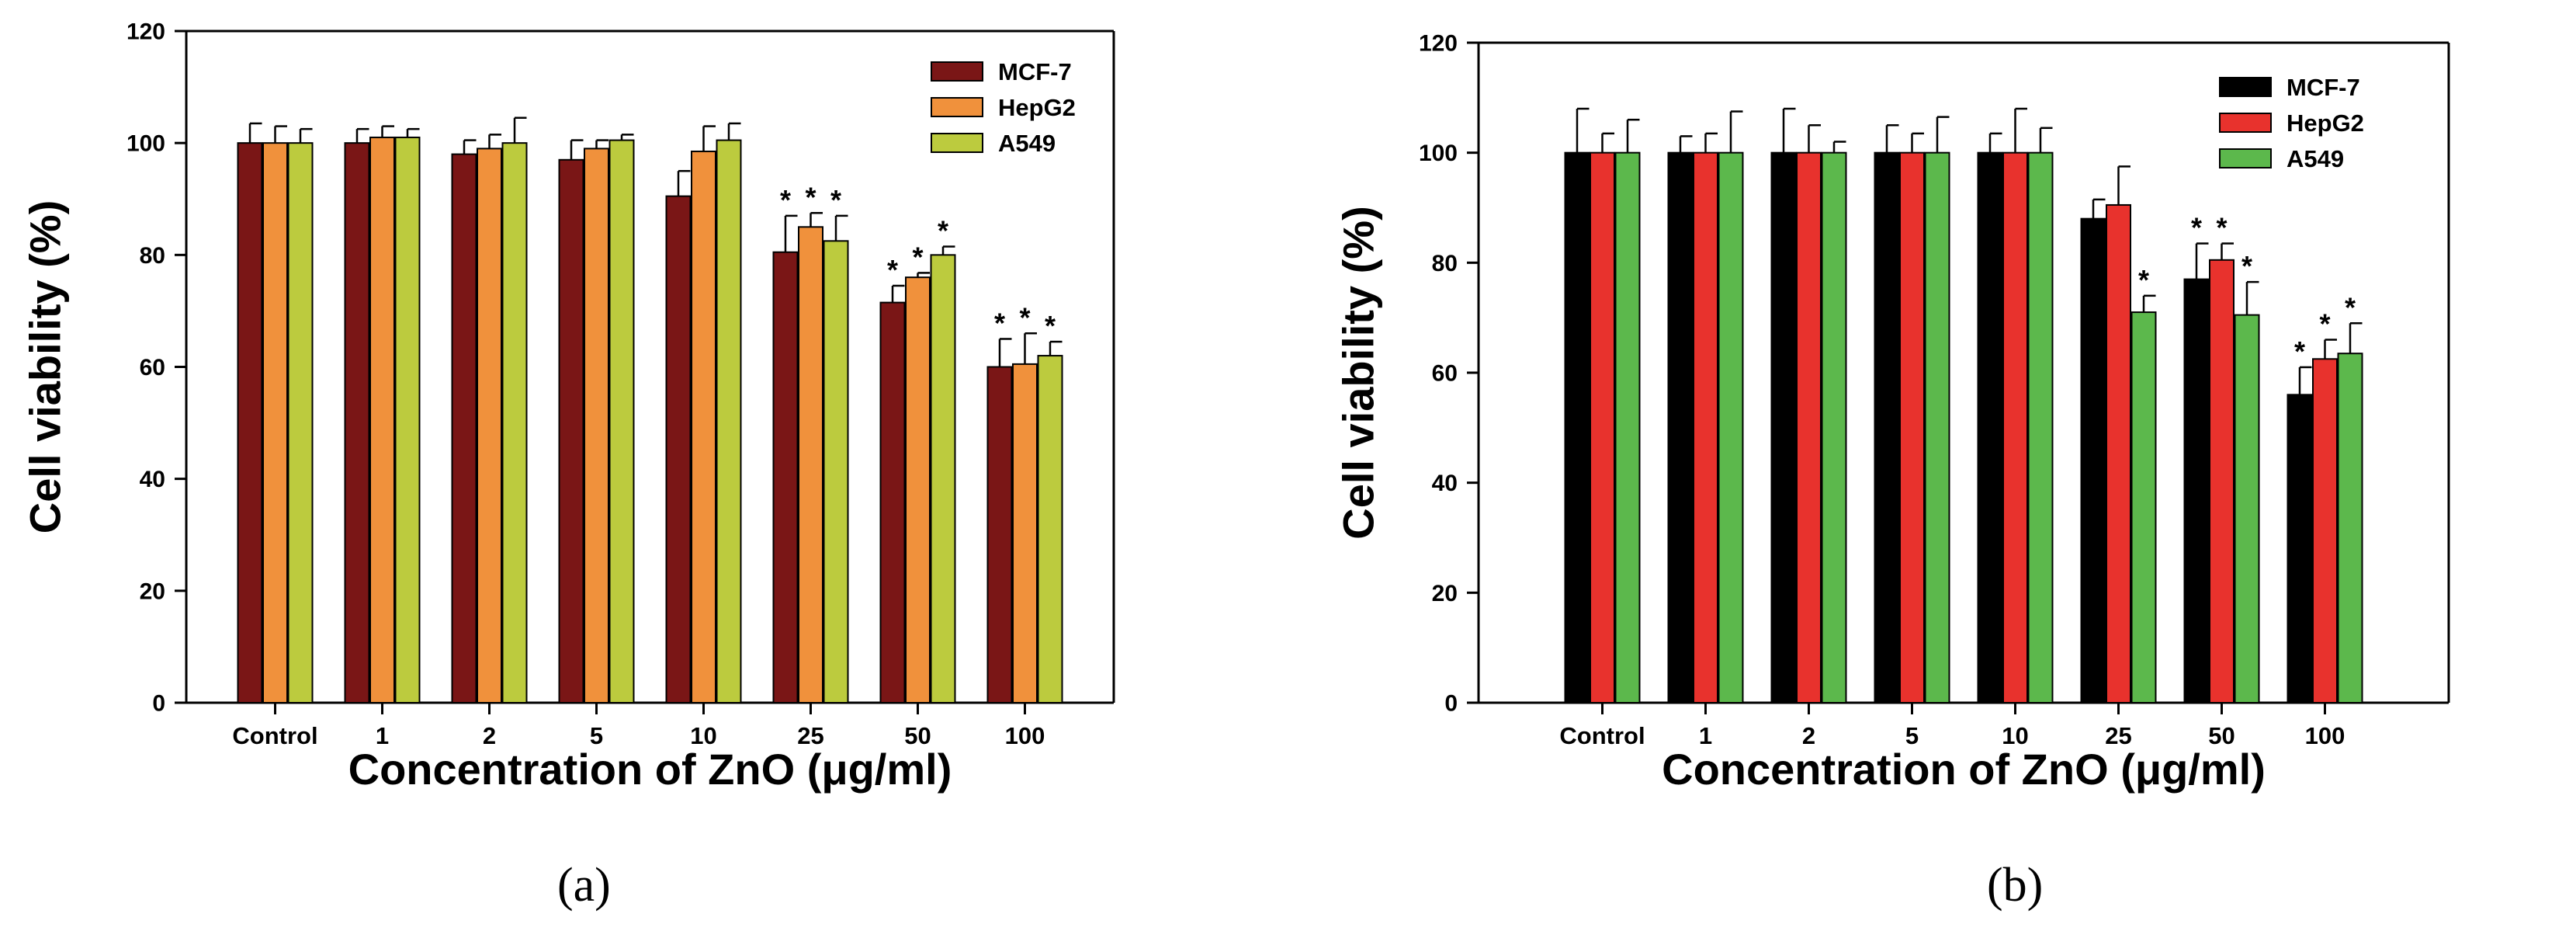  What do you see at coordinates (2015, 886) in the screenshot?
I see `panel-label-b: (b)` at bounding box center [2015, 886].